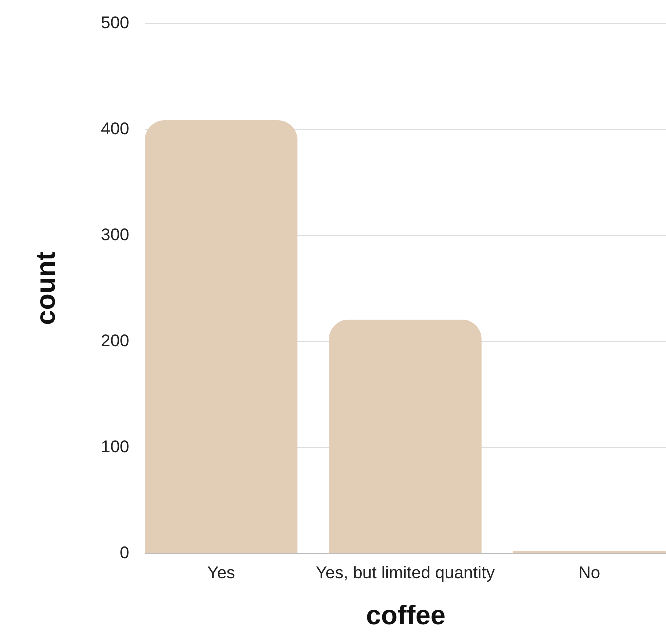  I want to click on y-tick-label: 0, so click(125, 553).